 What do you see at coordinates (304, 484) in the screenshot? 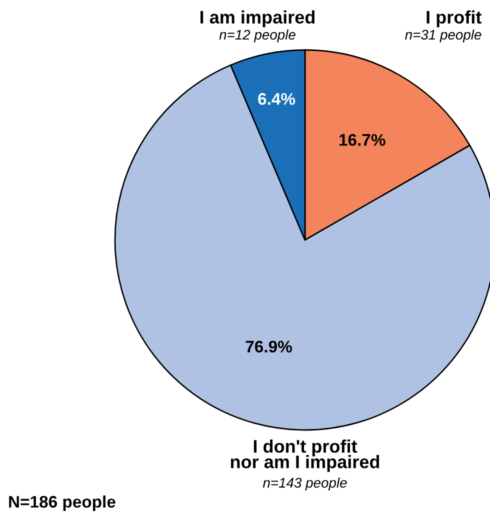
I see `text: n=143 people` at bounding box center [304, 484].